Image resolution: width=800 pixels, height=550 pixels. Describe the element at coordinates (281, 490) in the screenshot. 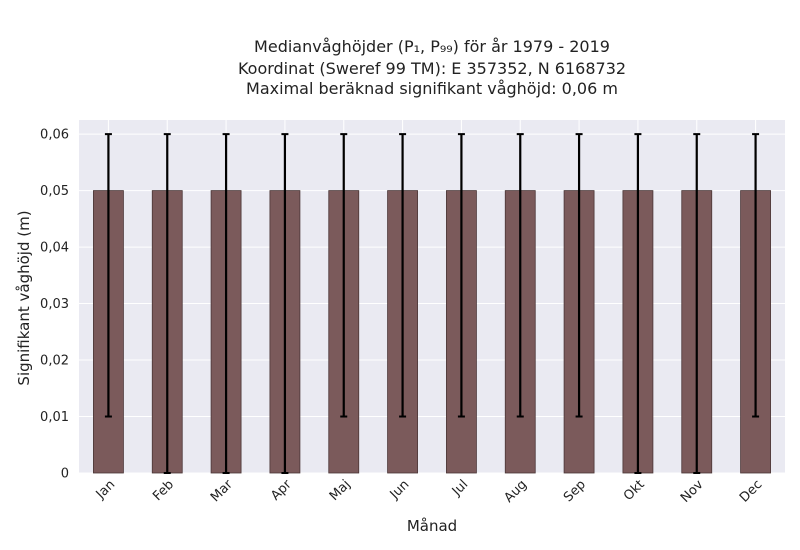

I see `x-tick-label-apr: Apr` at that location.